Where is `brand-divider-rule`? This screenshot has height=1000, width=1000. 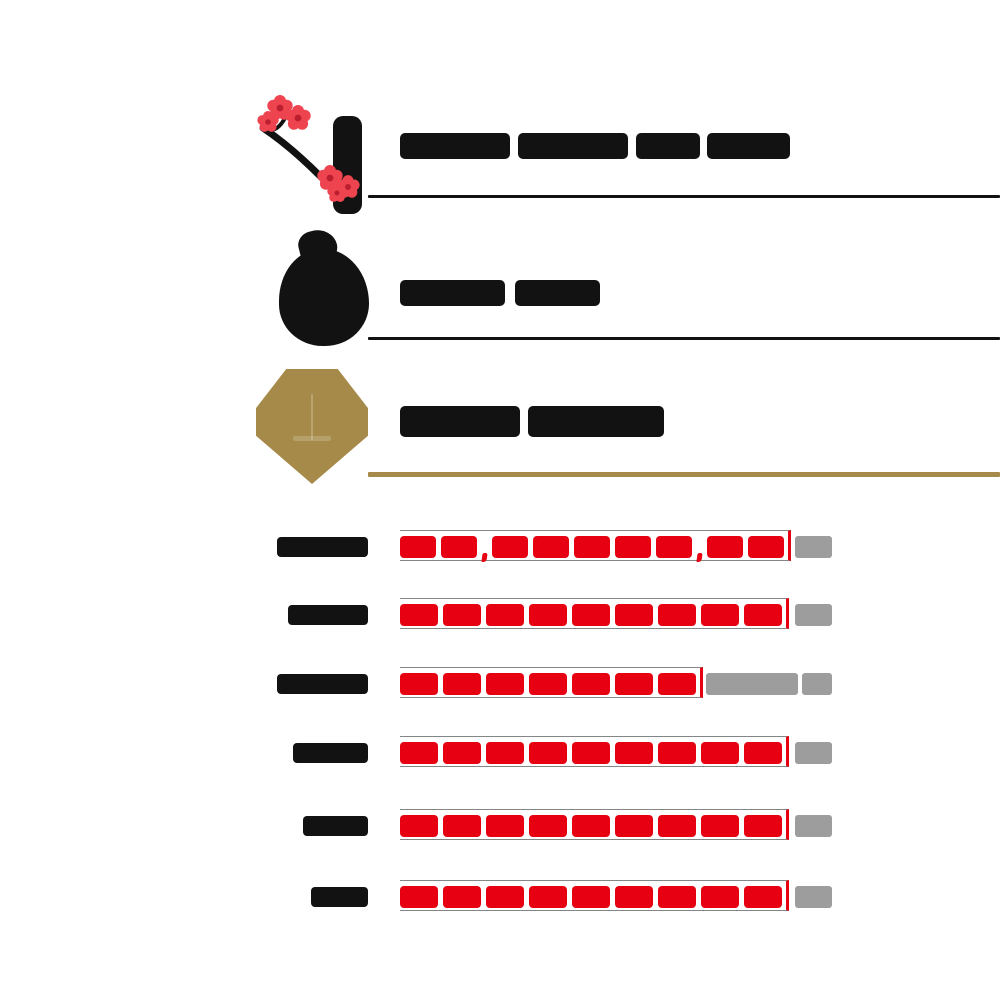
brand-divider-rule is located at coordinates (684, 196).